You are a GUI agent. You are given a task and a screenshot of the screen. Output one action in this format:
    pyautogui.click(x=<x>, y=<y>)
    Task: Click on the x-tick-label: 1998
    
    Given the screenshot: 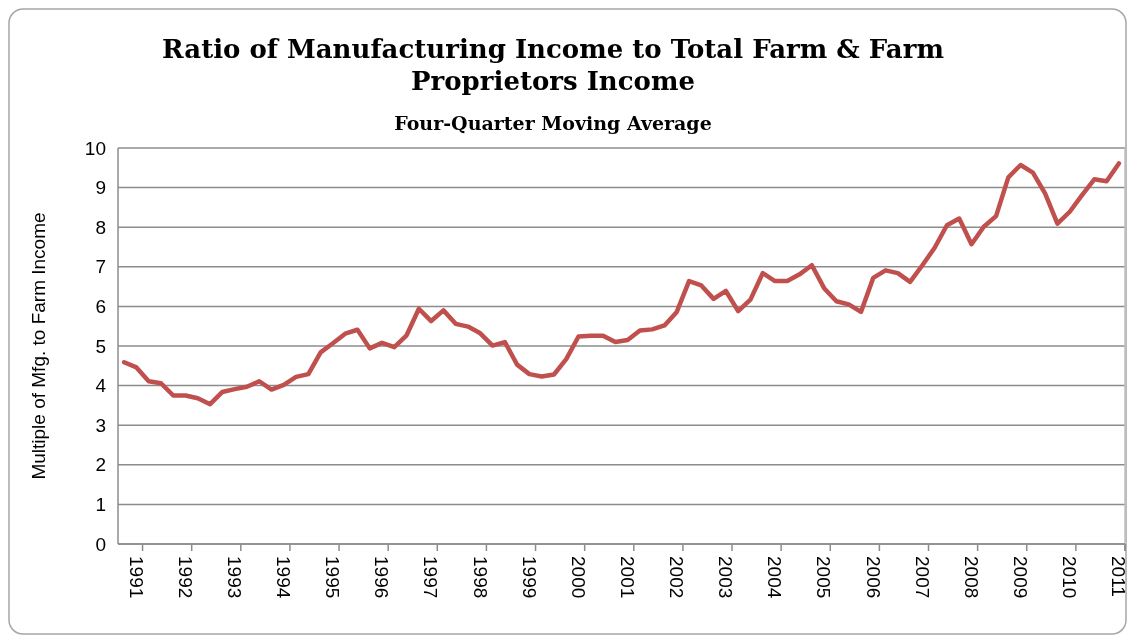 What is the action you would take?
    pyautogui.click(x=480, y=577)
    